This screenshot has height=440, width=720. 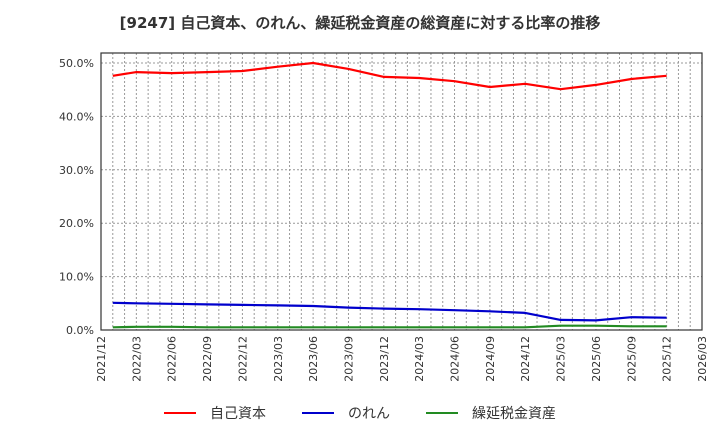 I want to click on legend-swatch-goodwill, so click(x=318, y=413).